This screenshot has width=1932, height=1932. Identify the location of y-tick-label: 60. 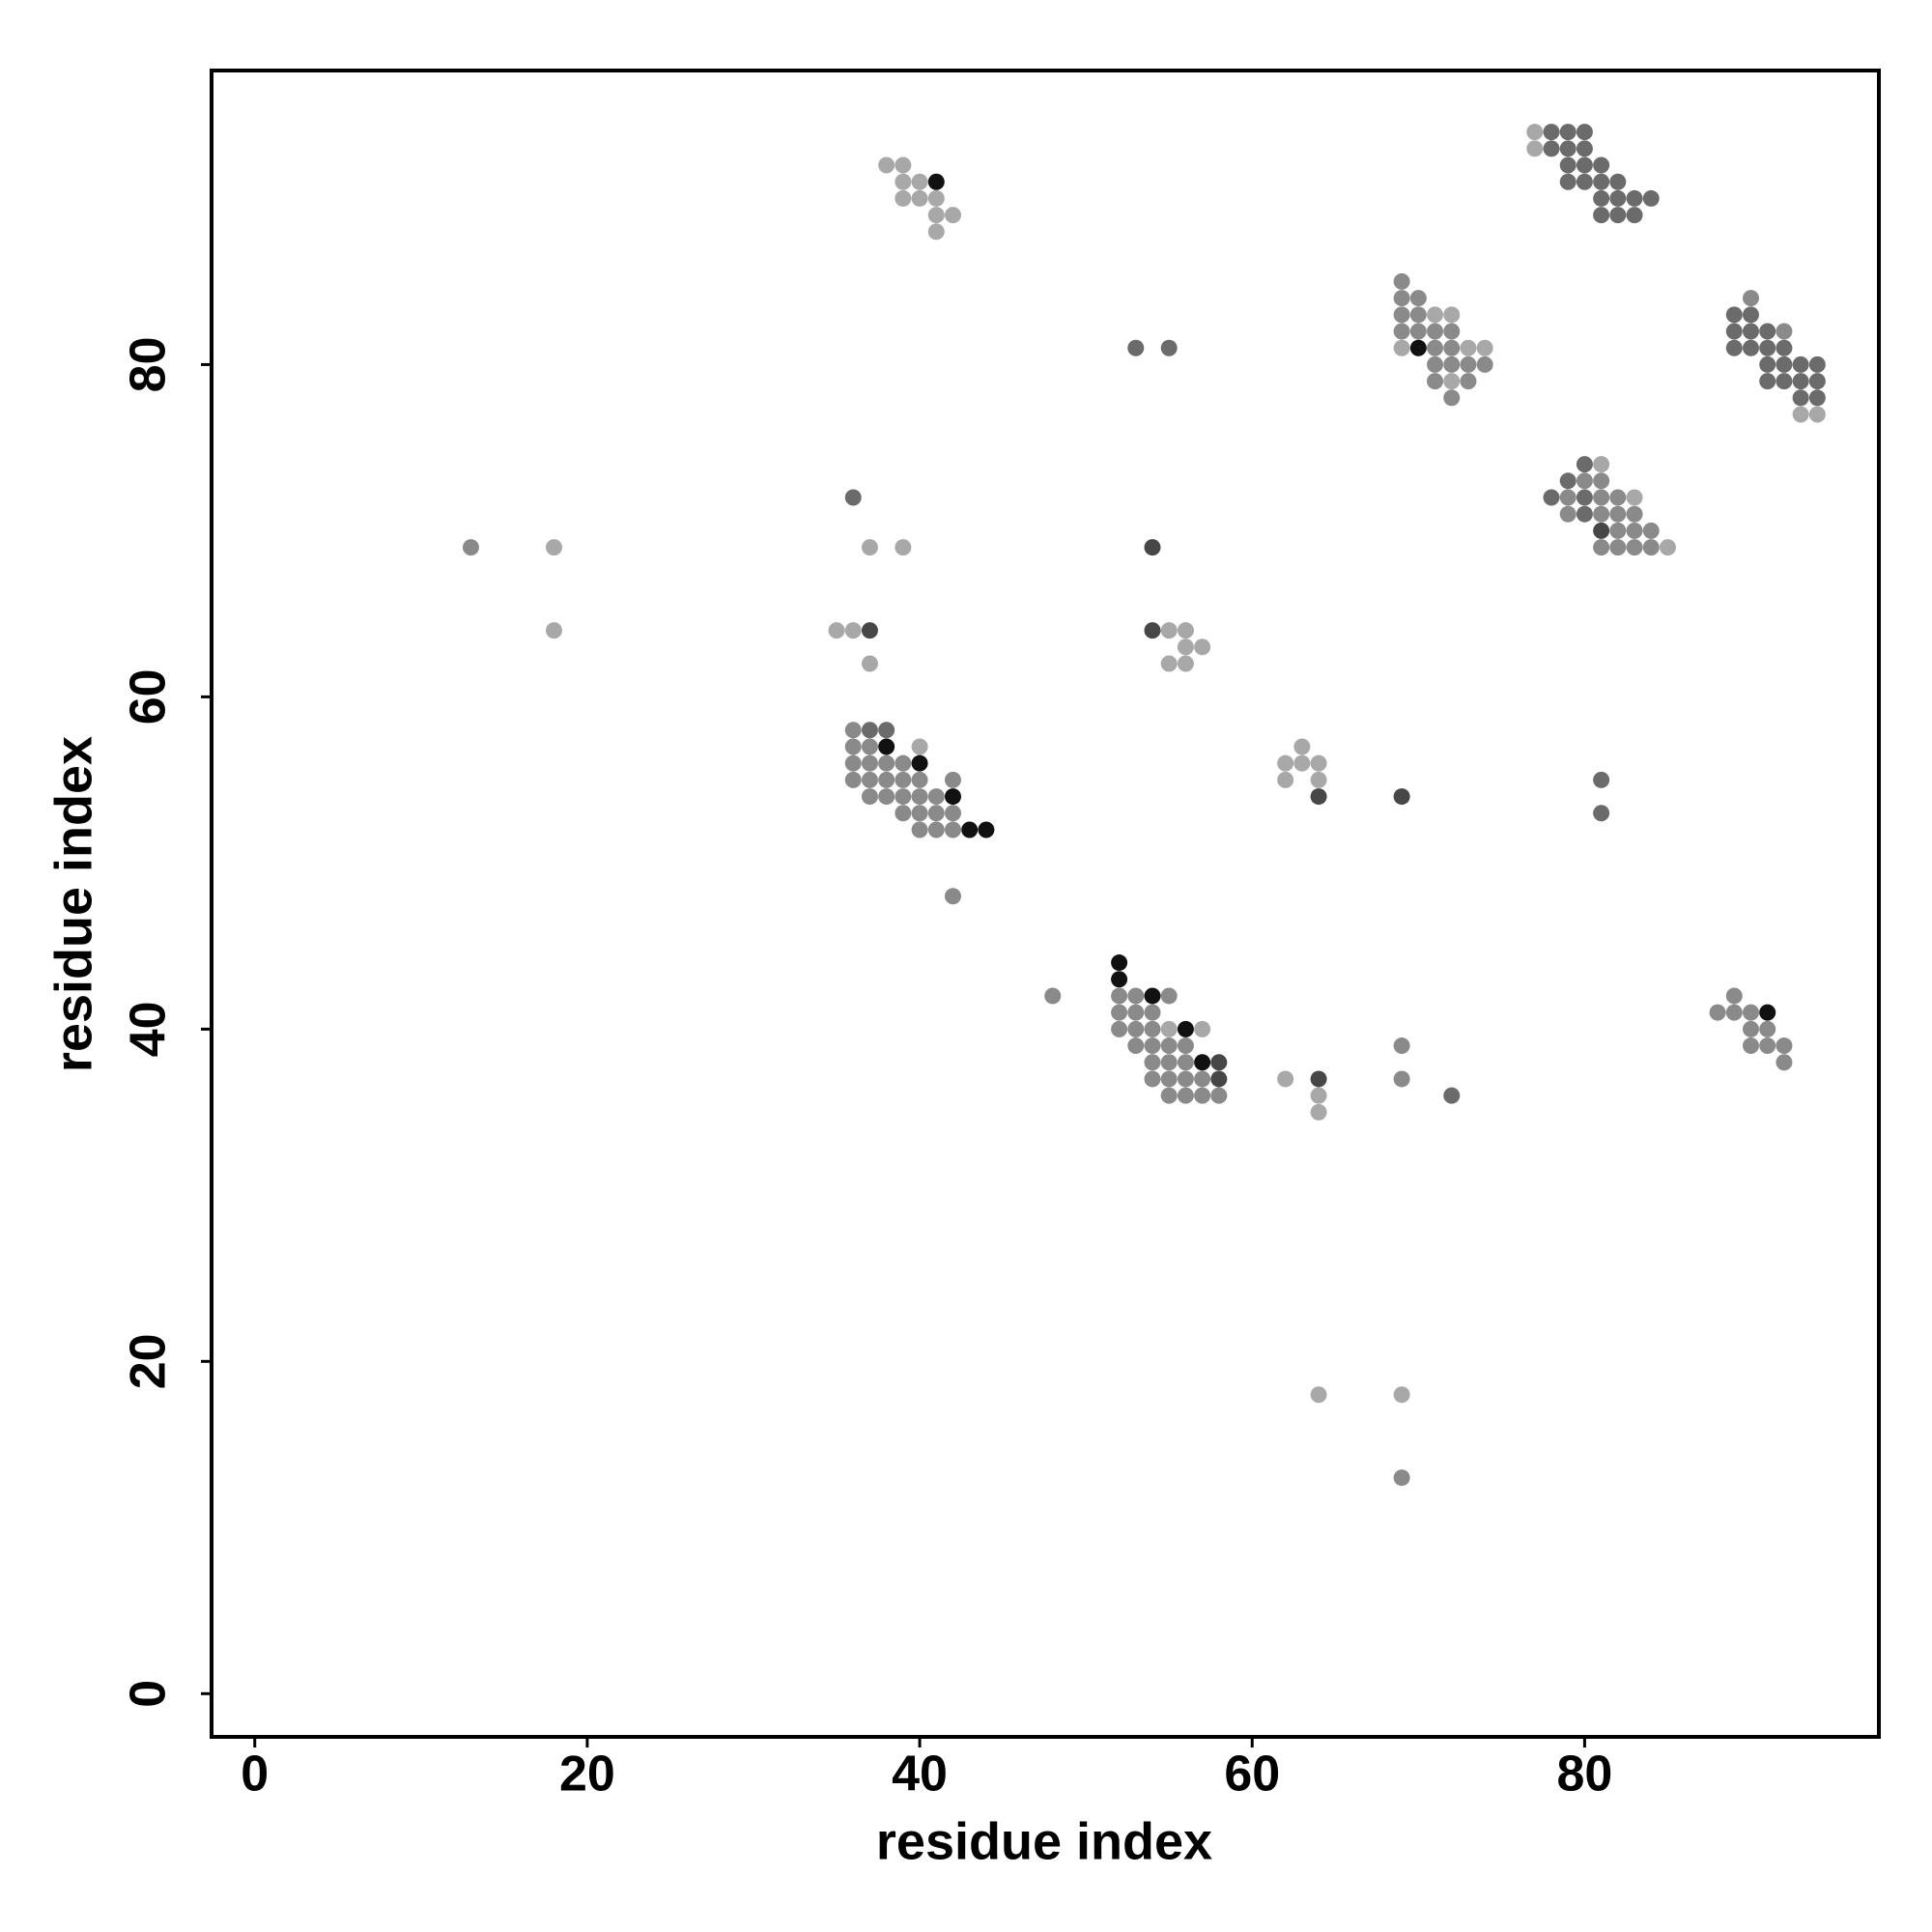
(149, 696).